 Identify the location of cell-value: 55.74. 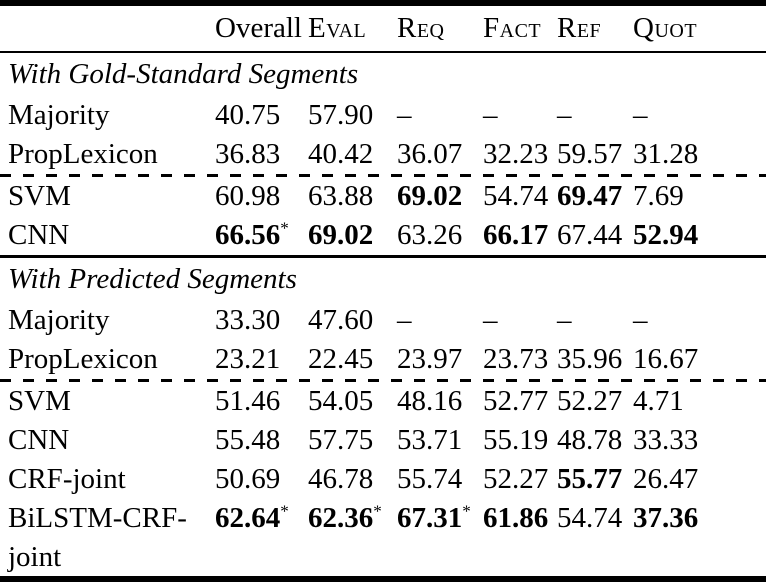
(430, 479).